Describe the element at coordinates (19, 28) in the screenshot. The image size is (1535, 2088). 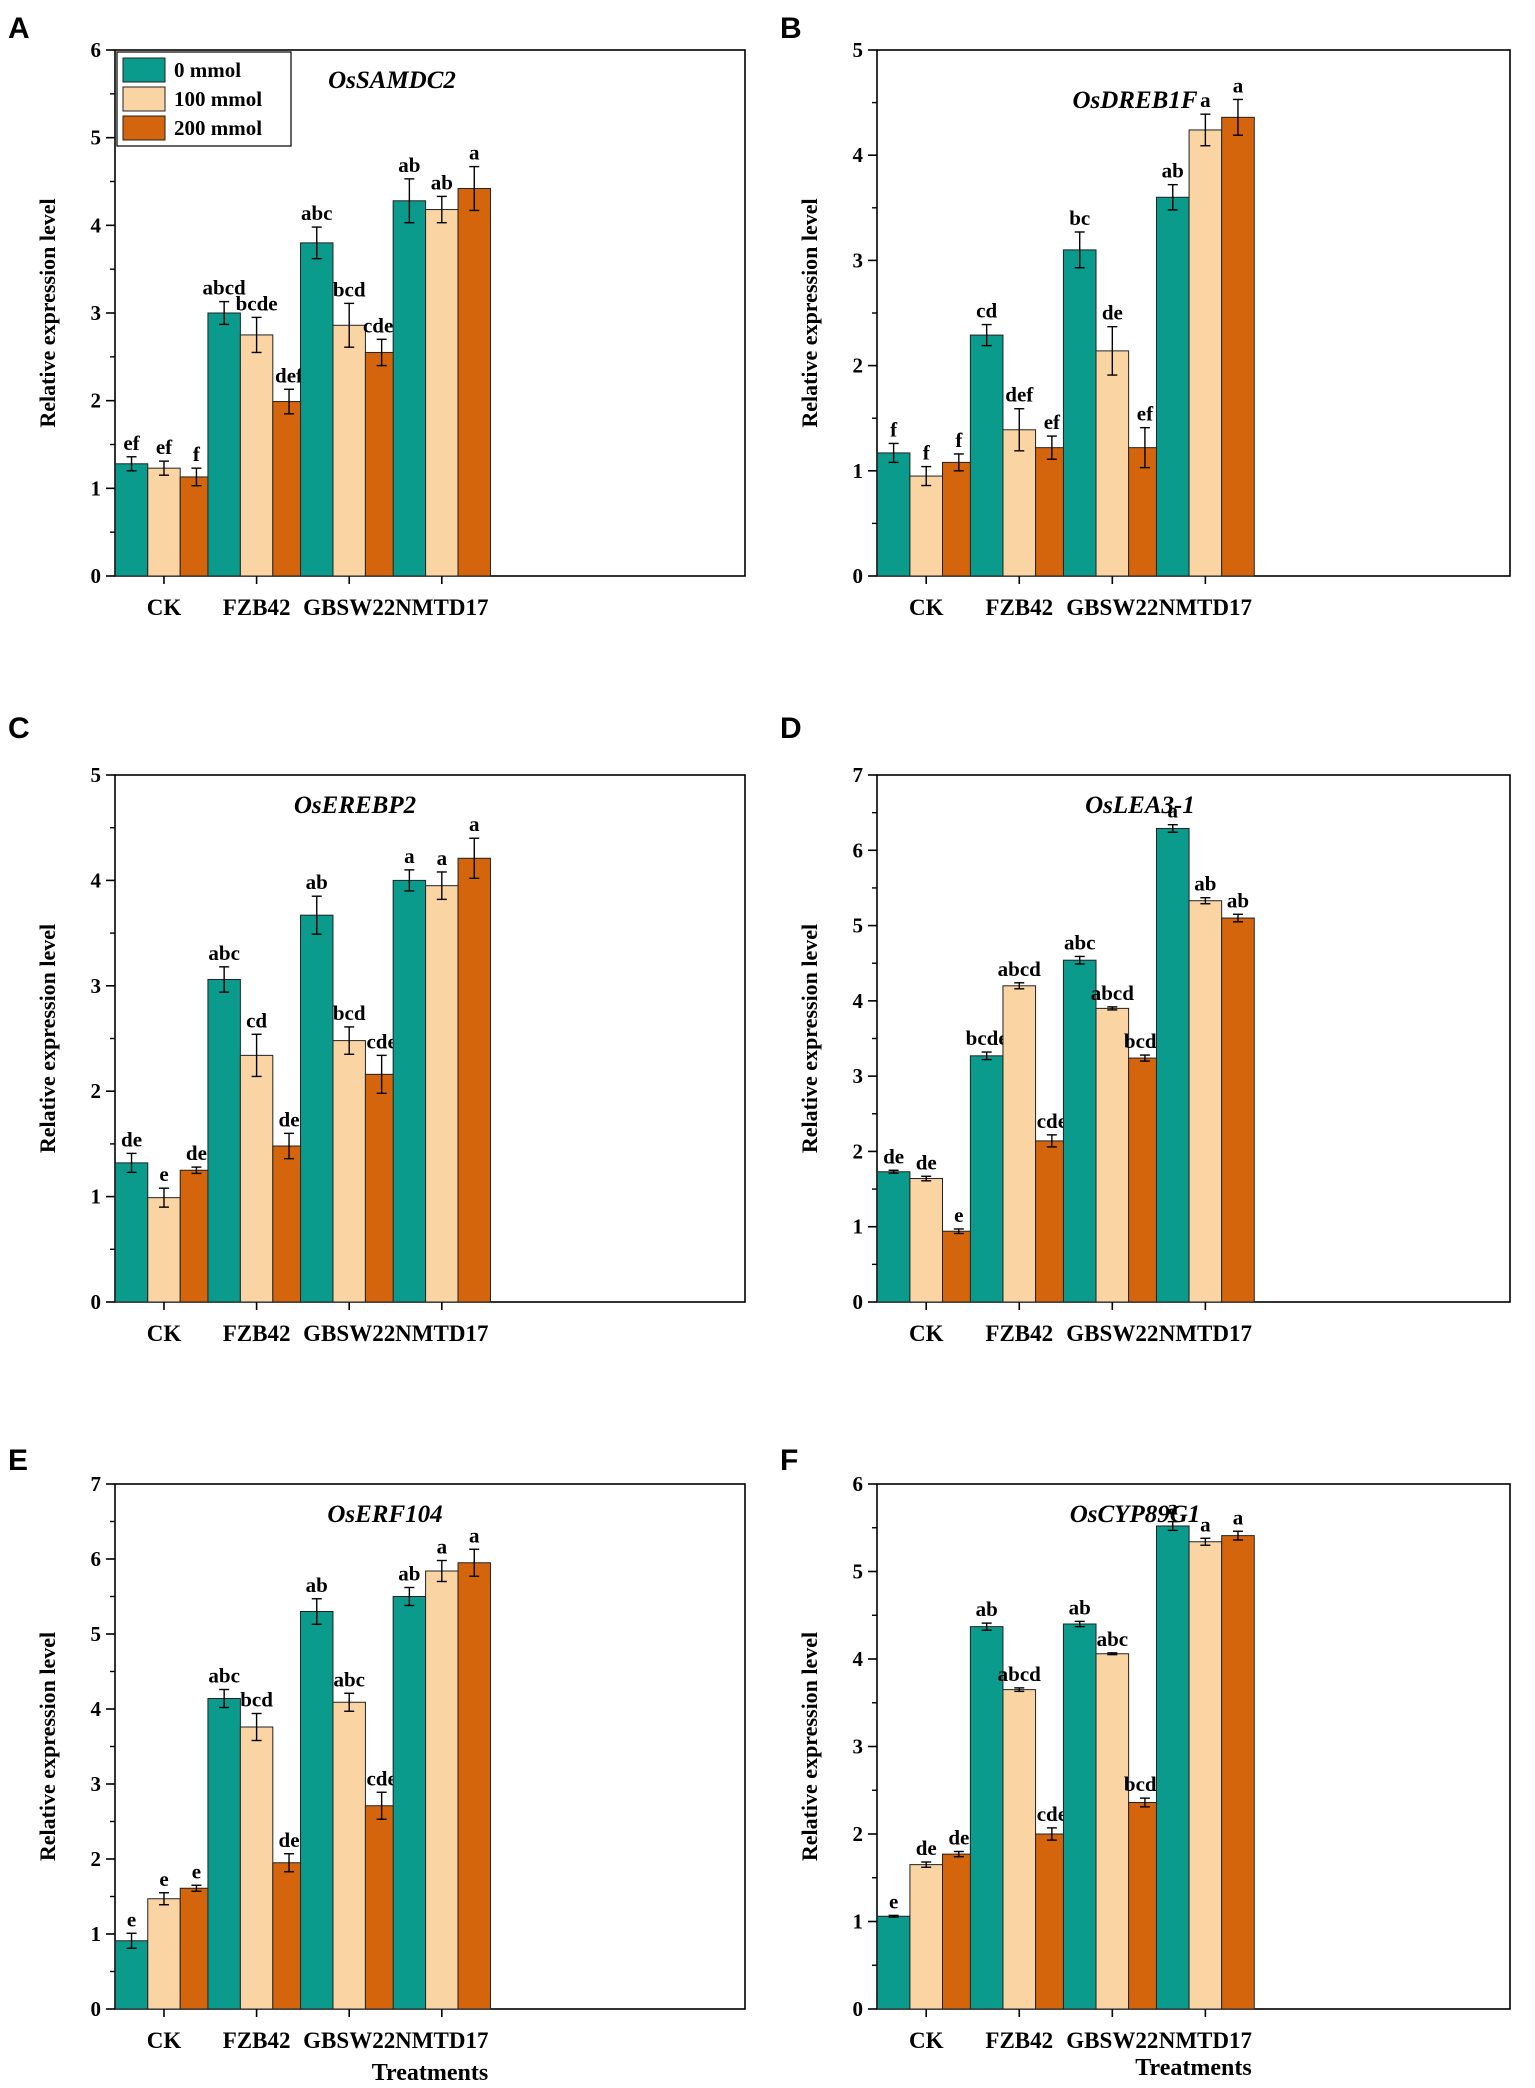
I see `panel-letter: A` at that location.